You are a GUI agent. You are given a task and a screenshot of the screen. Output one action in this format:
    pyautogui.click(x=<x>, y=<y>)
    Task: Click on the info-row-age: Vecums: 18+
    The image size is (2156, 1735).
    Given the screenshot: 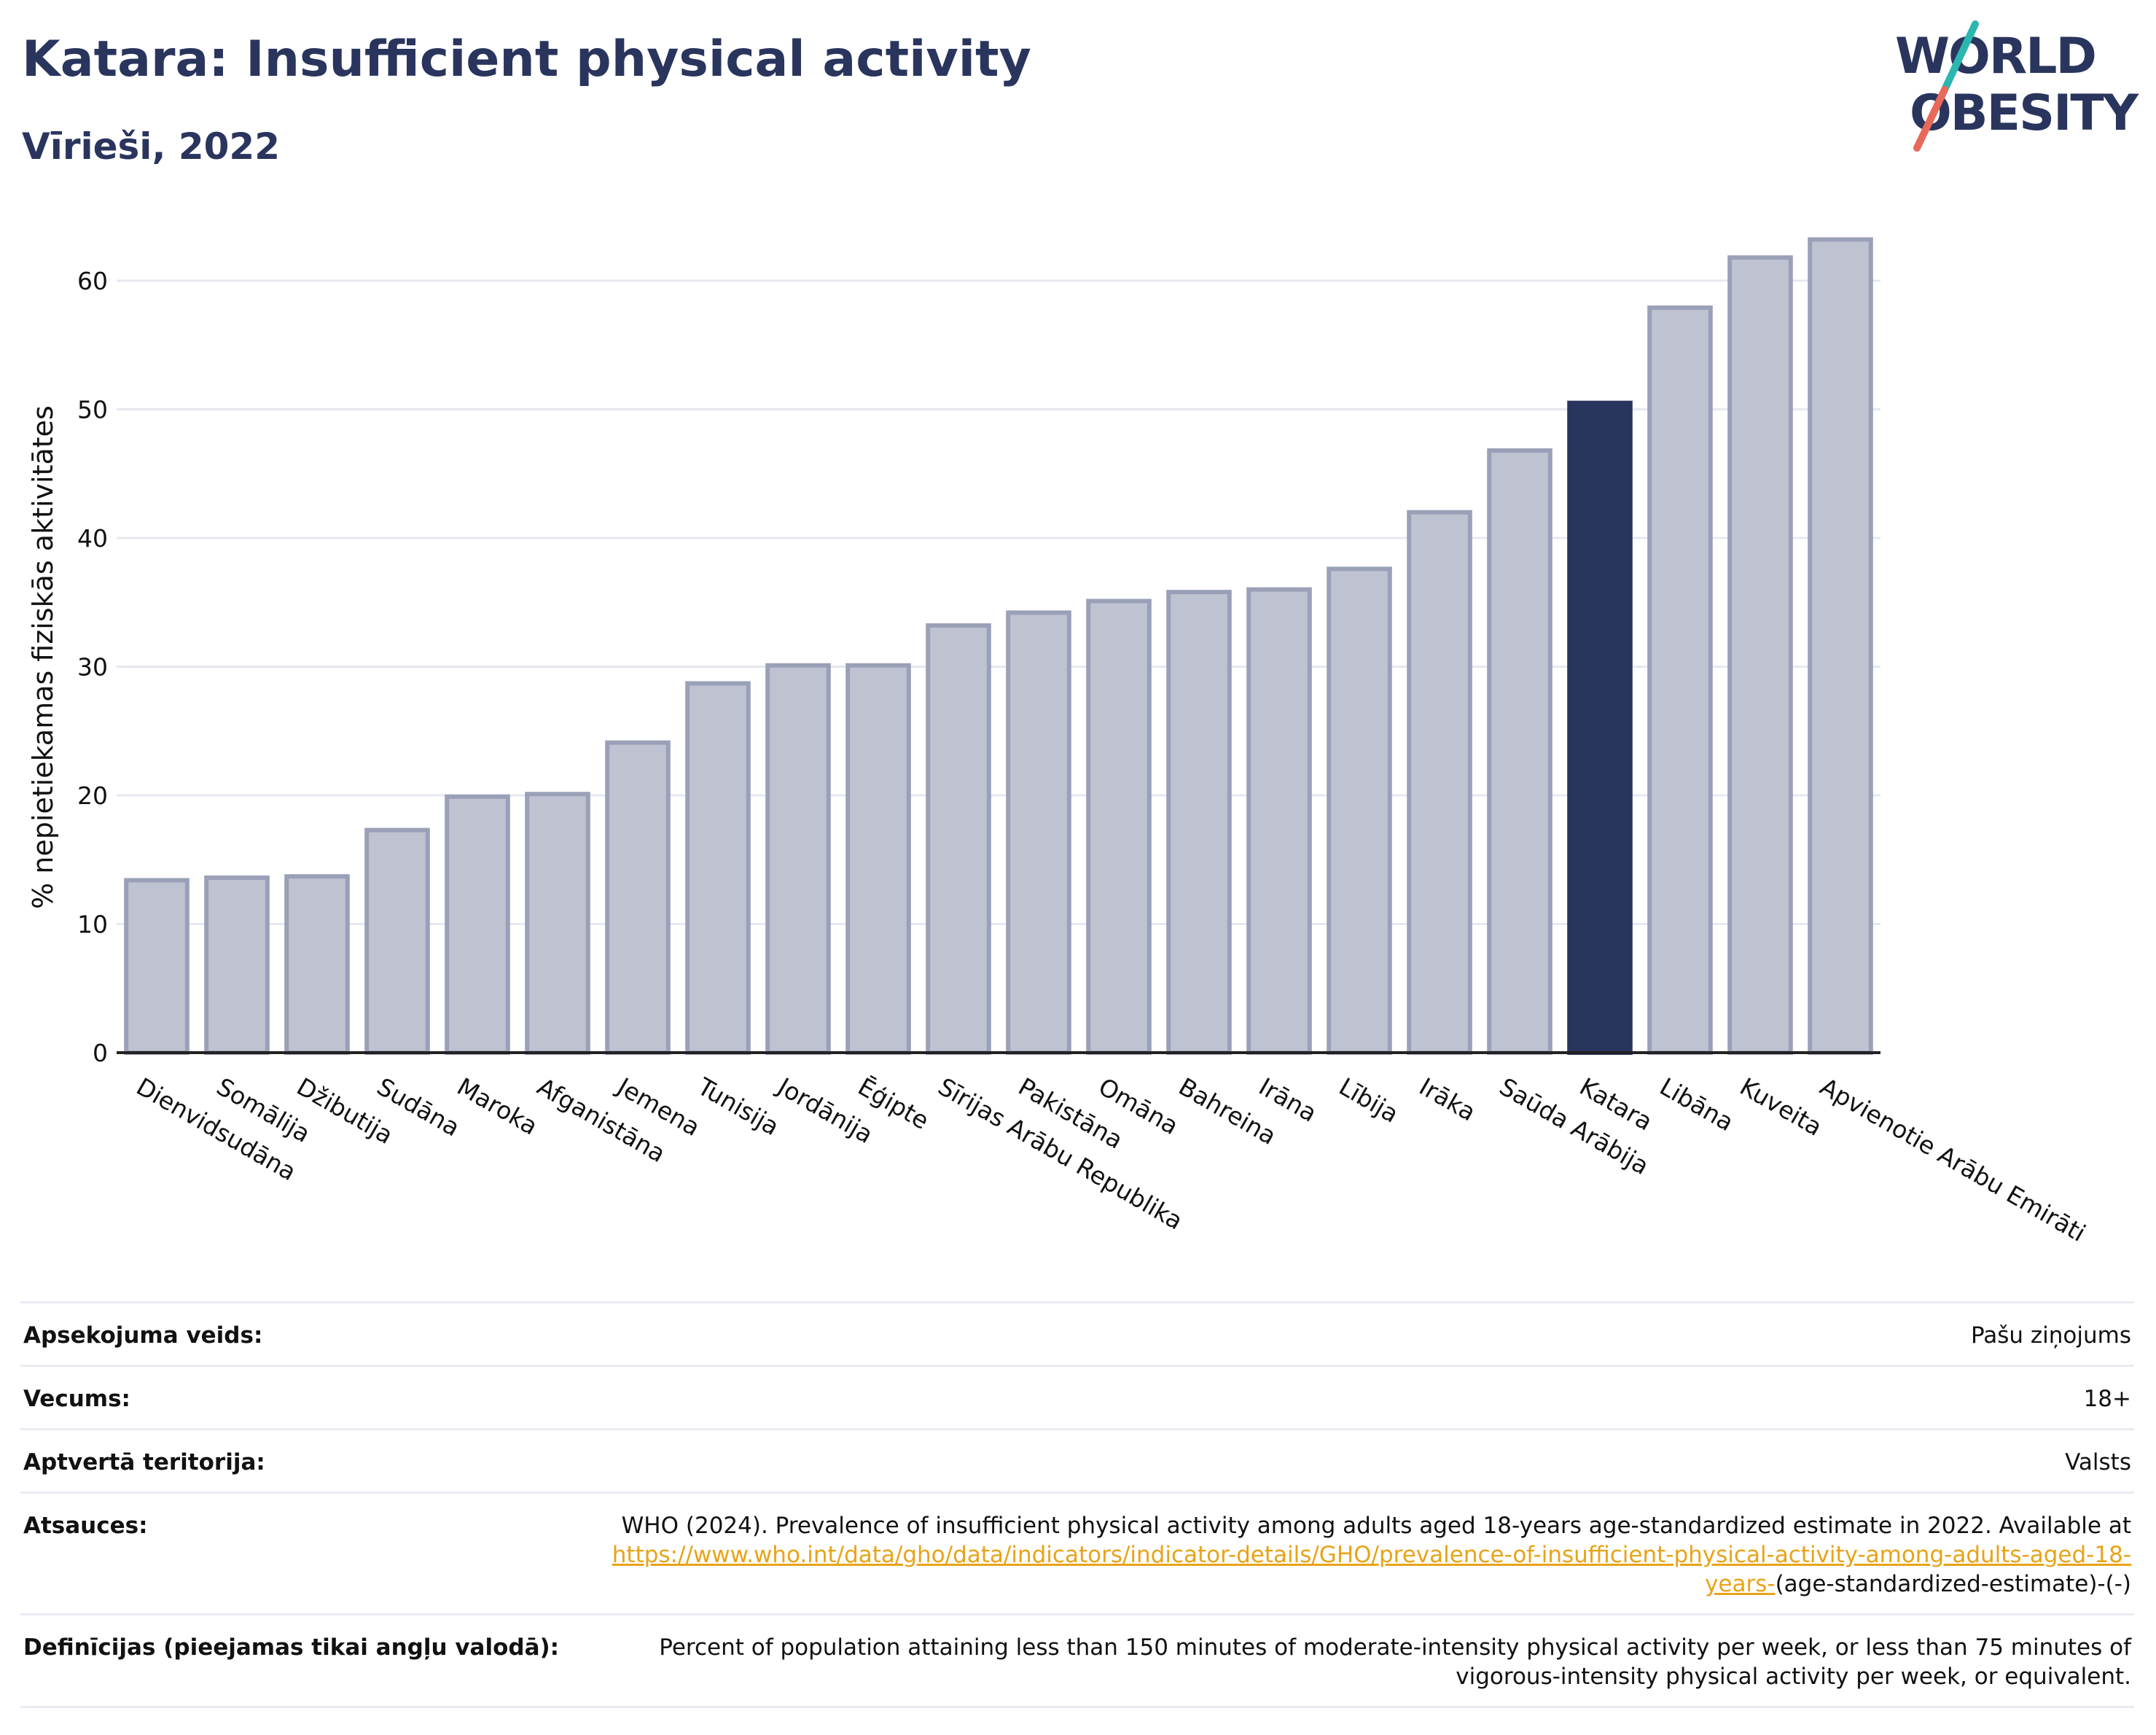 What is the action you would take?
    pyautogui.click(x=1077, y=1397)
    